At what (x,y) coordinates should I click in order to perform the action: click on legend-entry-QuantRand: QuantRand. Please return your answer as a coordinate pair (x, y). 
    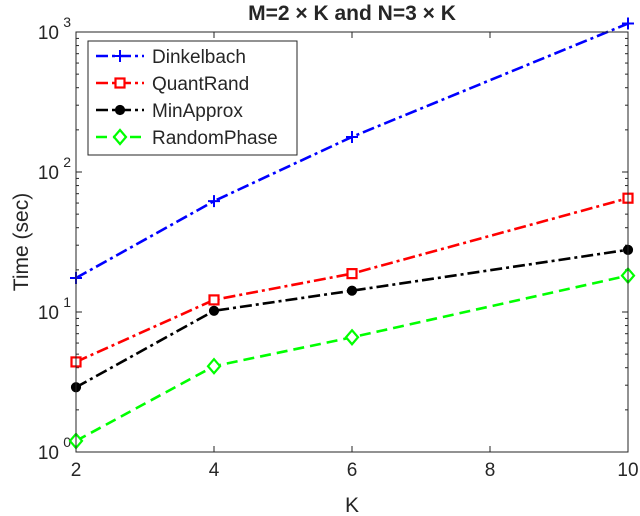
    Looking at the image, I should click on (172, 84).